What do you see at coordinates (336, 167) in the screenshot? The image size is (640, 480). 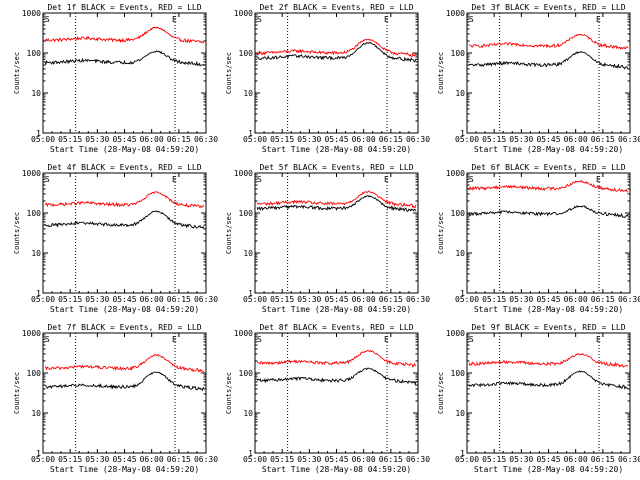 I see `panel-title: Det 5f BLACK = Events, RED = LLD` at bounding box center [336, 167].